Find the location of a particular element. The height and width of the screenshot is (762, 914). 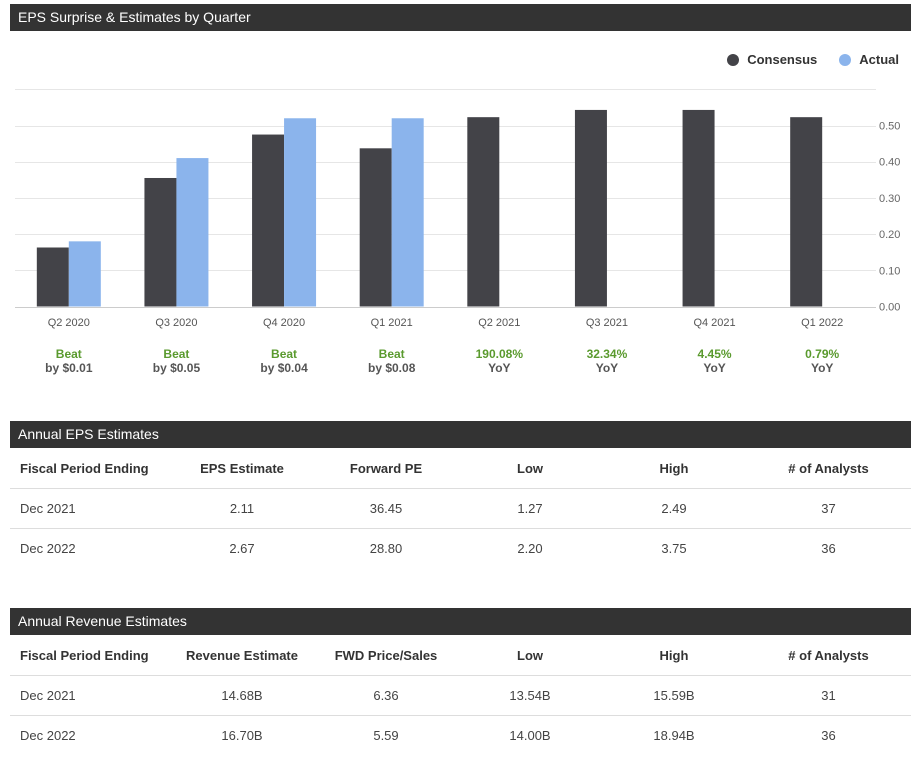

surprise-value: 4.45% is located at coordinates (714, 354).